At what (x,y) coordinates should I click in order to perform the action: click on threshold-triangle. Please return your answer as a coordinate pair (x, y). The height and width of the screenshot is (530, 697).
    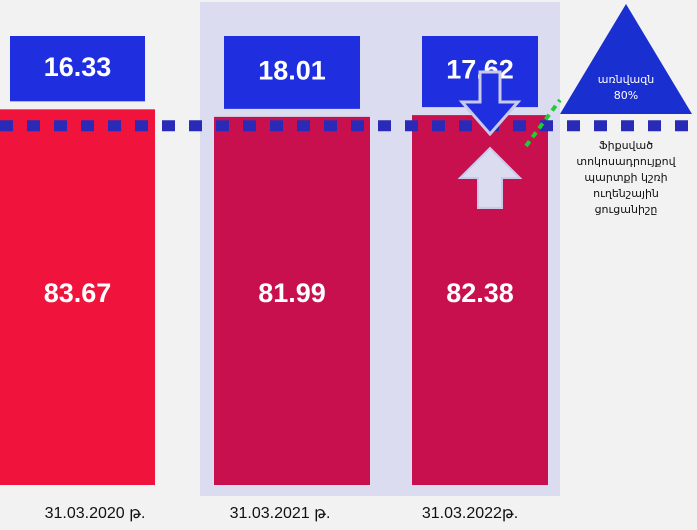
    Looking at the image, I should click on (626, 59).